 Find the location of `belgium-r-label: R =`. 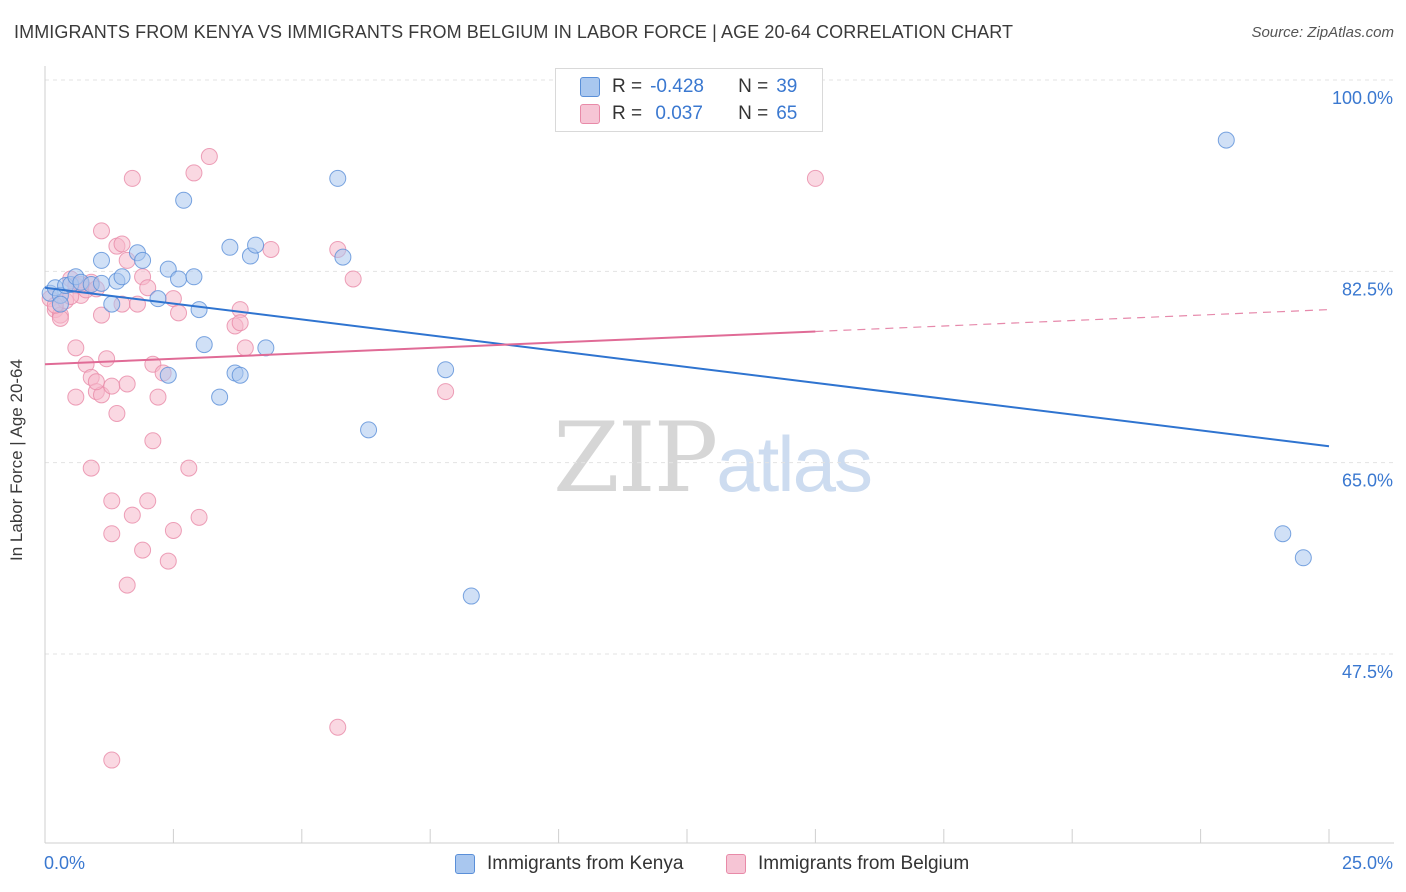

belgium-r-label: R = is located at coordinates (627, 113).